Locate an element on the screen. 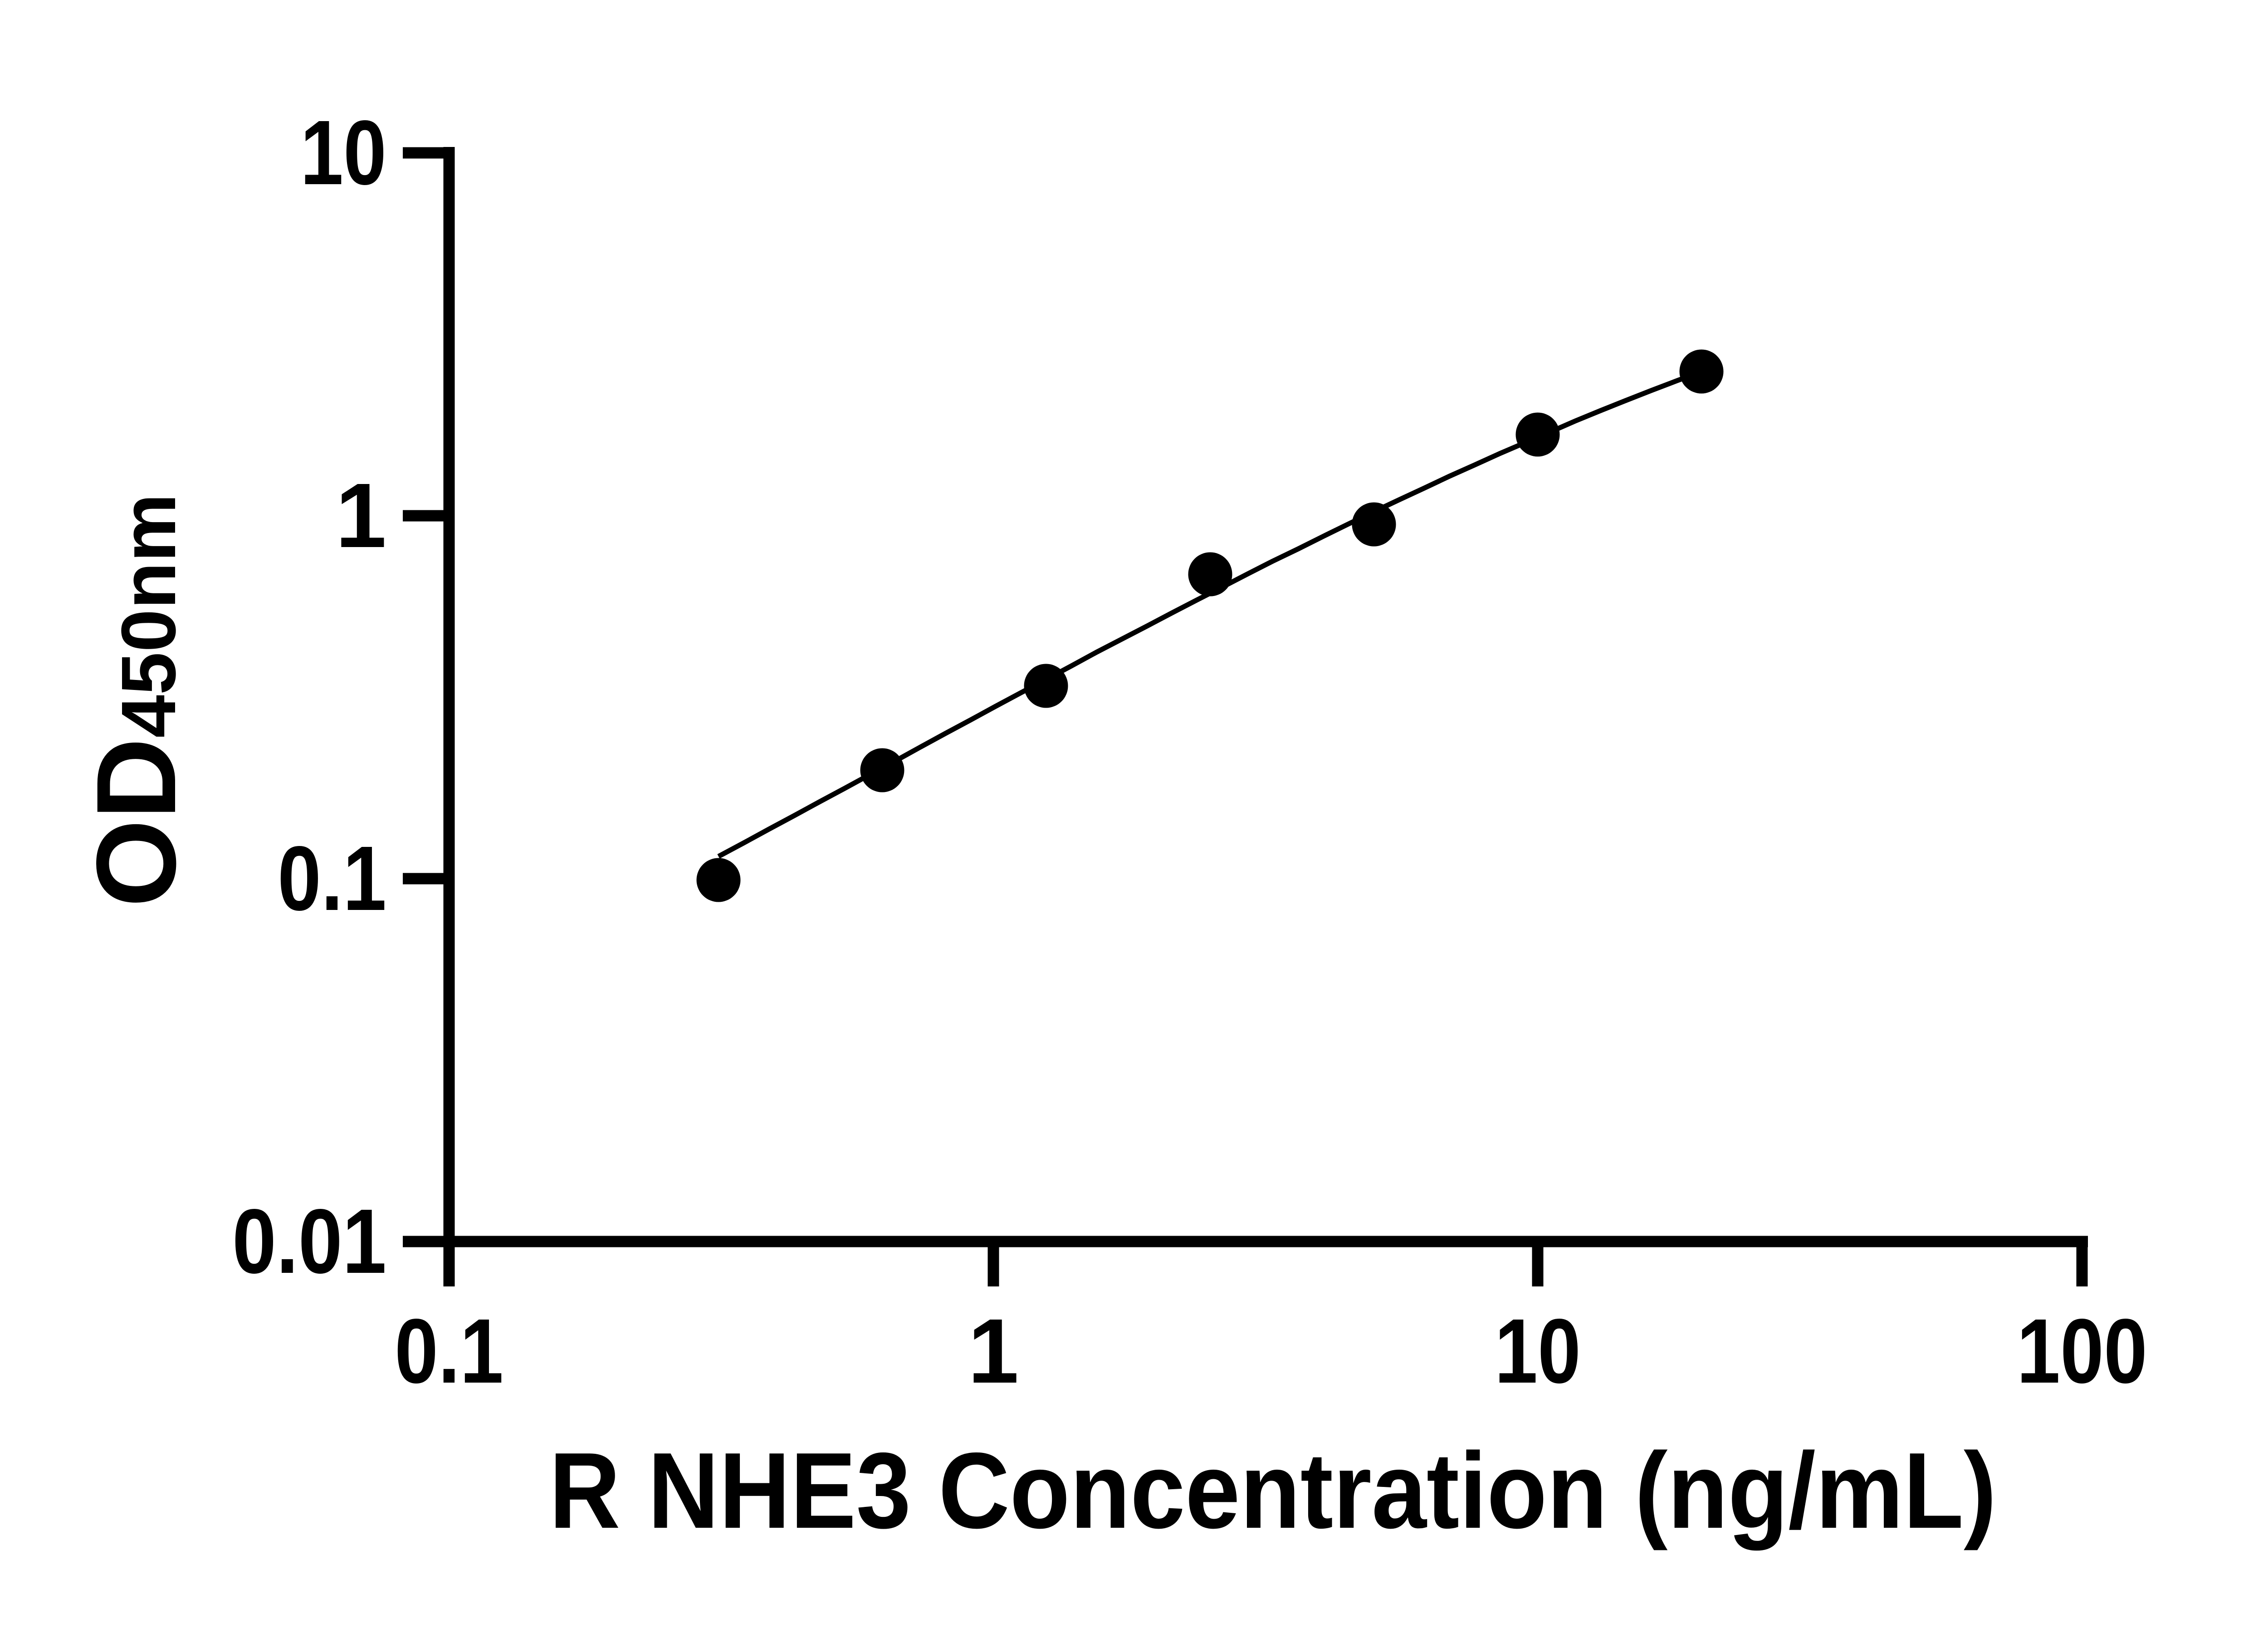 The width and height of the screenshot is (2268, 1633). svg-text: 0.01 is located at coordinates (309, 1241).